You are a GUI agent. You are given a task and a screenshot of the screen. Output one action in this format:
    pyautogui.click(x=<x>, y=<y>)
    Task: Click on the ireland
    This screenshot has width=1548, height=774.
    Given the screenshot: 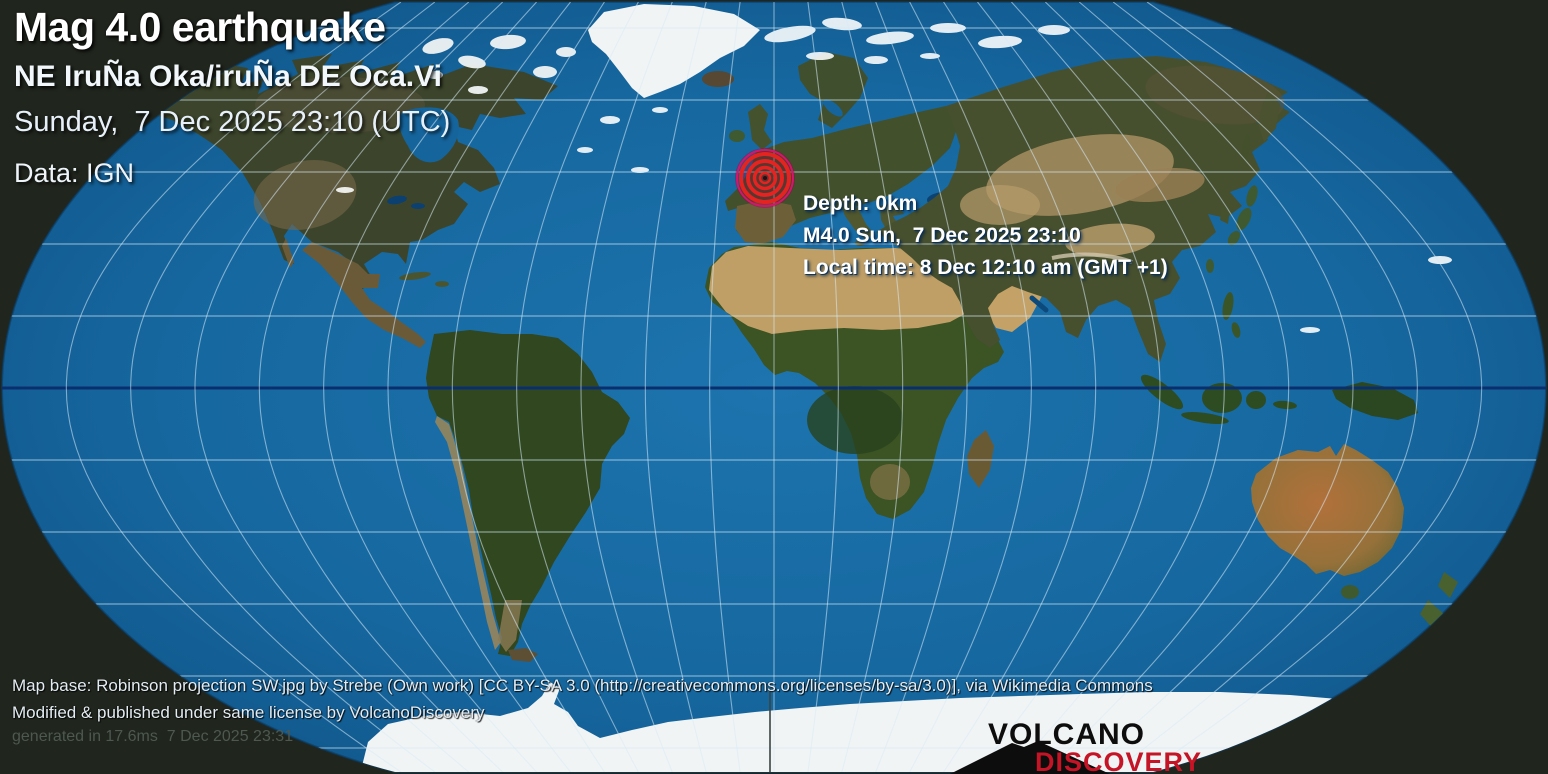 What is the action you would take?
    pyautogui.click(x=737, y=136)
    